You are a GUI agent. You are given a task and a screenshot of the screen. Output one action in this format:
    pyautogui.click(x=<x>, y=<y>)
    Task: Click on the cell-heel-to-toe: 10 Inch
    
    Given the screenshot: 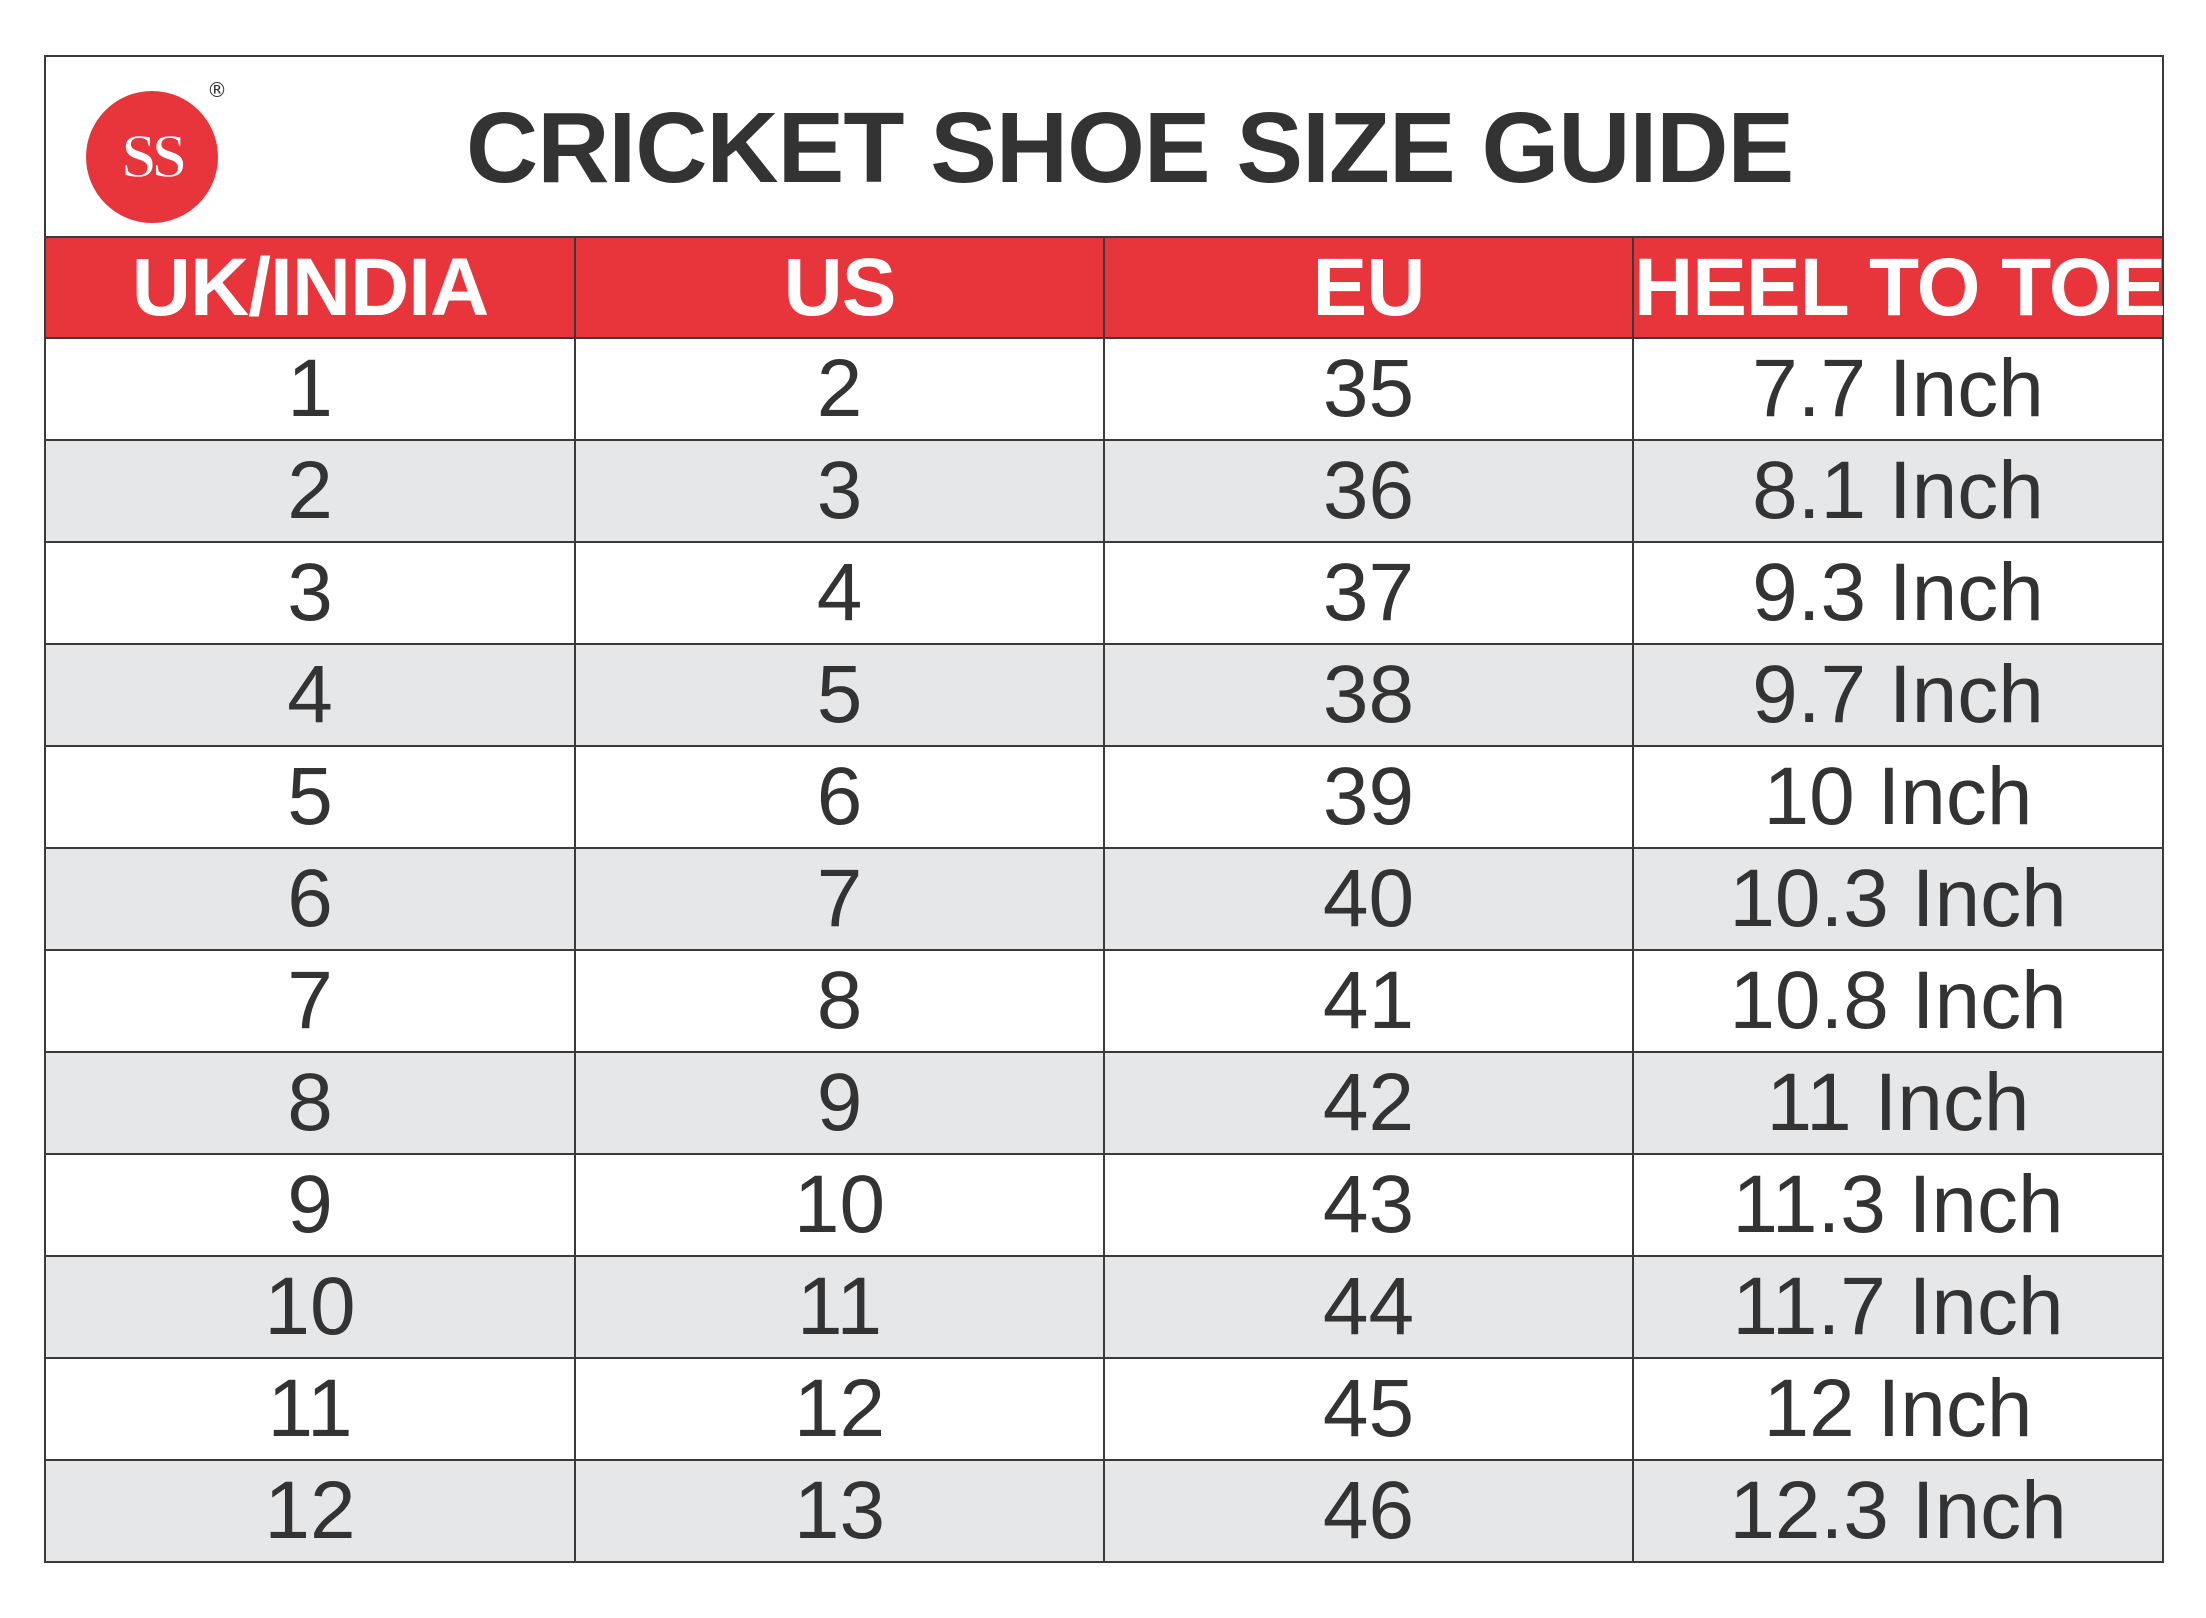 What is the action you would take?
    pyautogui.click(x=1897, y=796)
    